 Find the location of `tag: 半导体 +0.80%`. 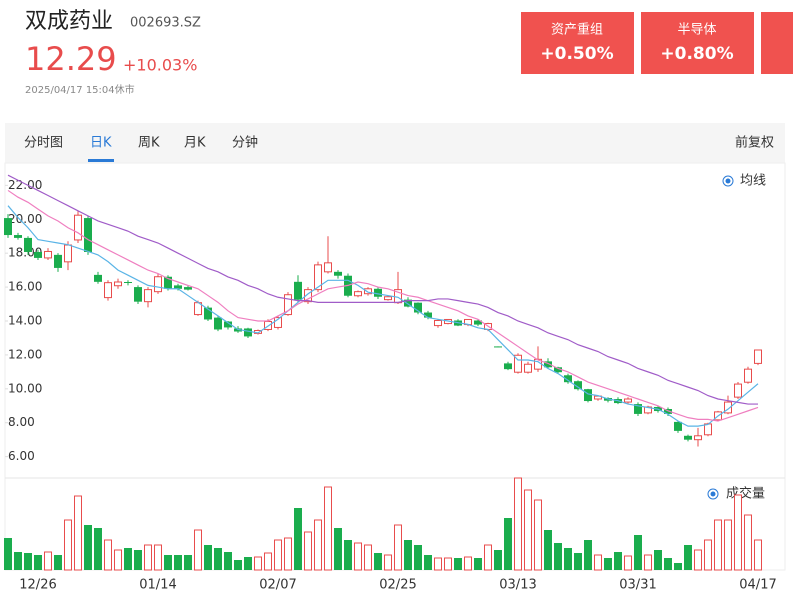

tag: 半导体 +0.80% is located at coordinates (697, 43).